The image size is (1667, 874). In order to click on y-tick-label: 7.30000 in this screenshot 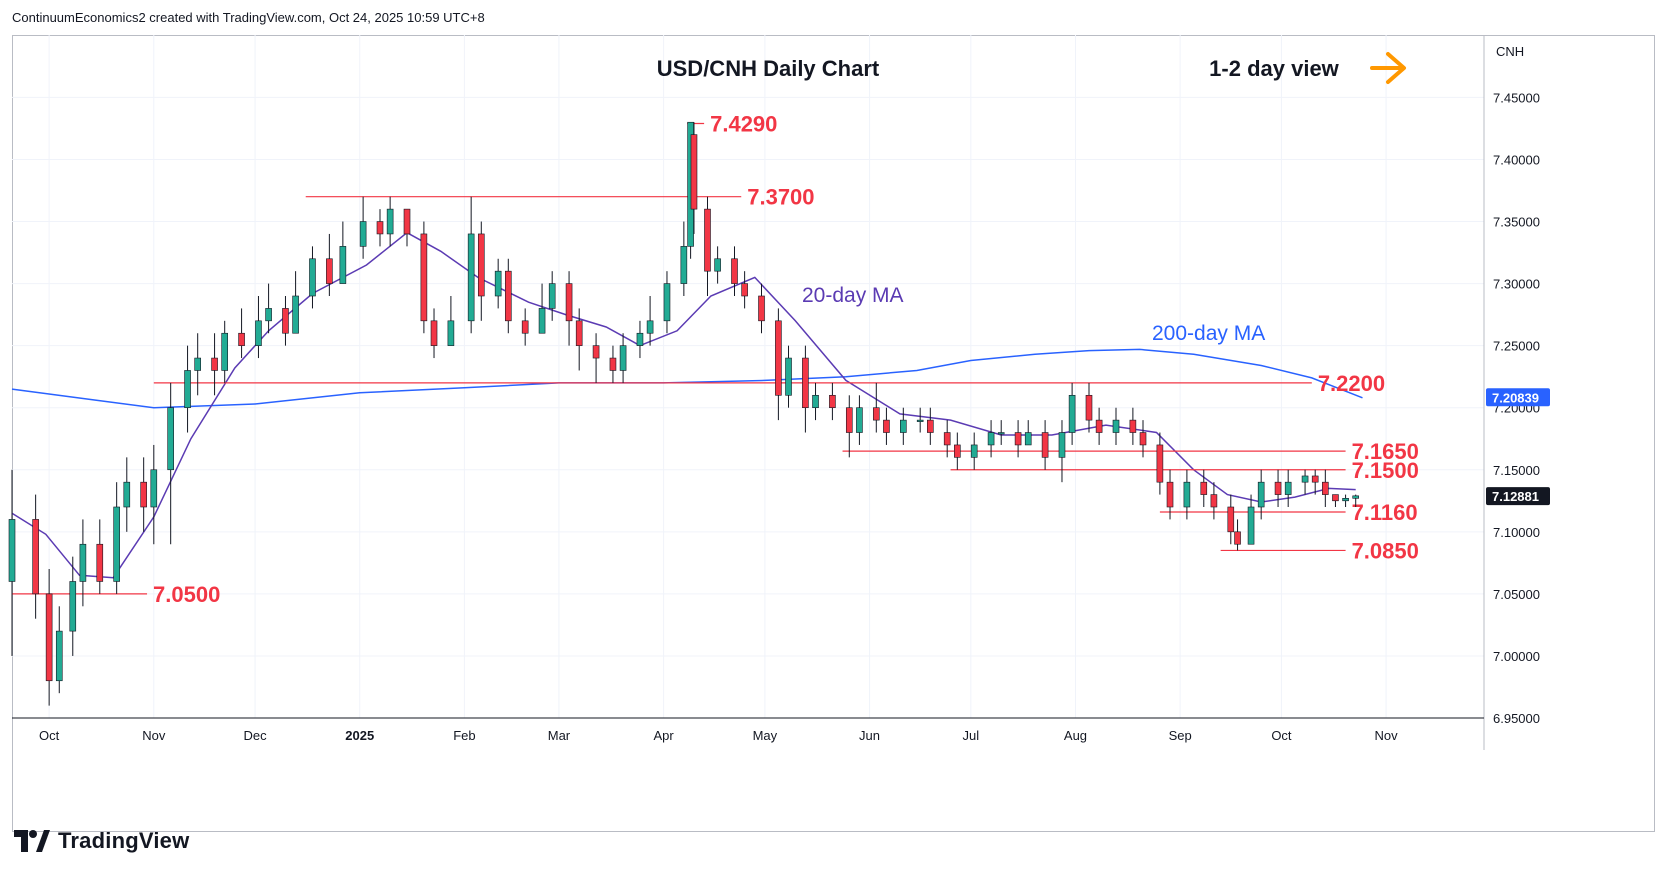, I will do `click(1516, 284)`.